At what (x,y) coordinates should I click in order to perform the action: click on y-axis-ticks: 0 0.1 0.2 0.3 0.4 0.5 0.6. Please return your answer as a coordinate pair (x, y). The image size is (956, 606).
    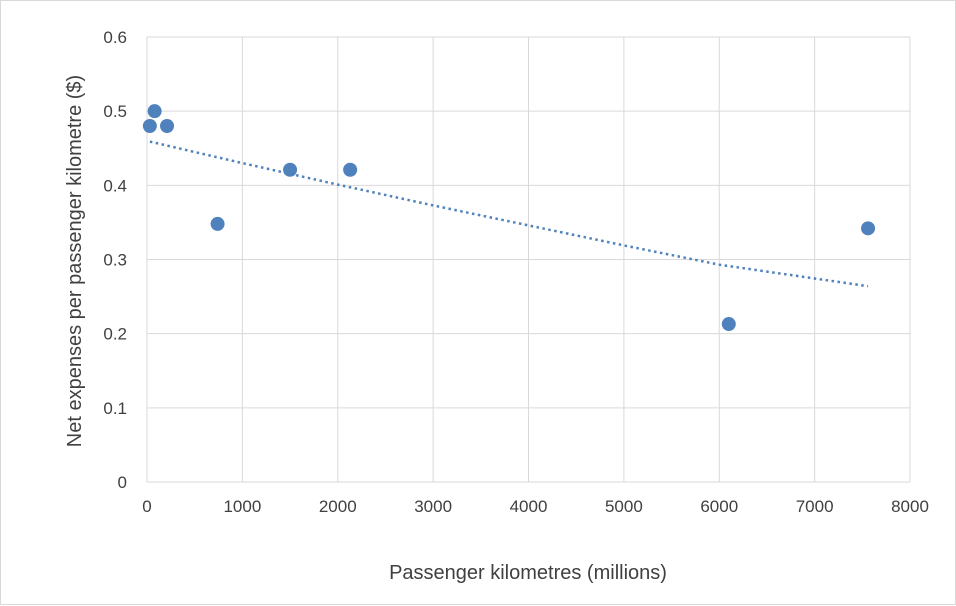
    Looking at the image, I should click on (115, 260).